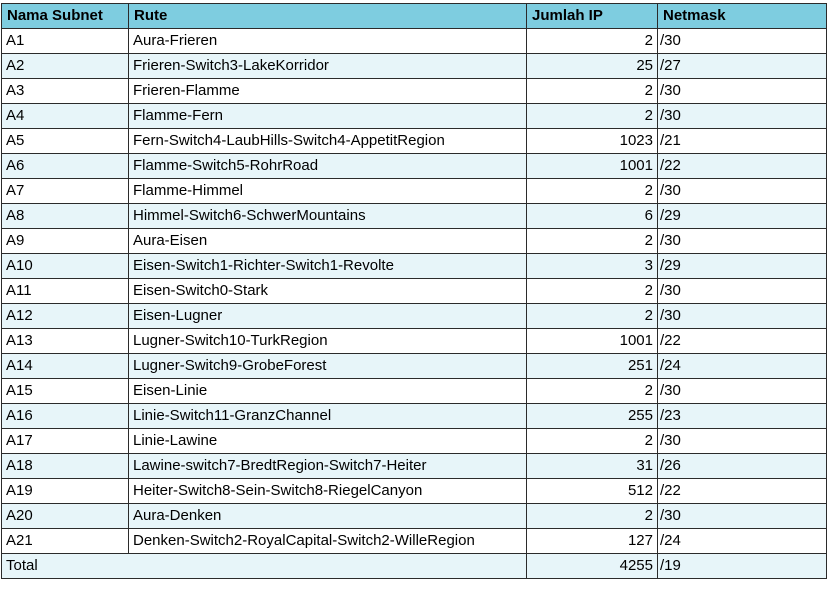 The width and height of the screenshot is (829, 604). Describe the element at coordinates (327, 66) in the screenshot. I see `cell-route: Frieren-Switch3-LakeKorridor` at that location.